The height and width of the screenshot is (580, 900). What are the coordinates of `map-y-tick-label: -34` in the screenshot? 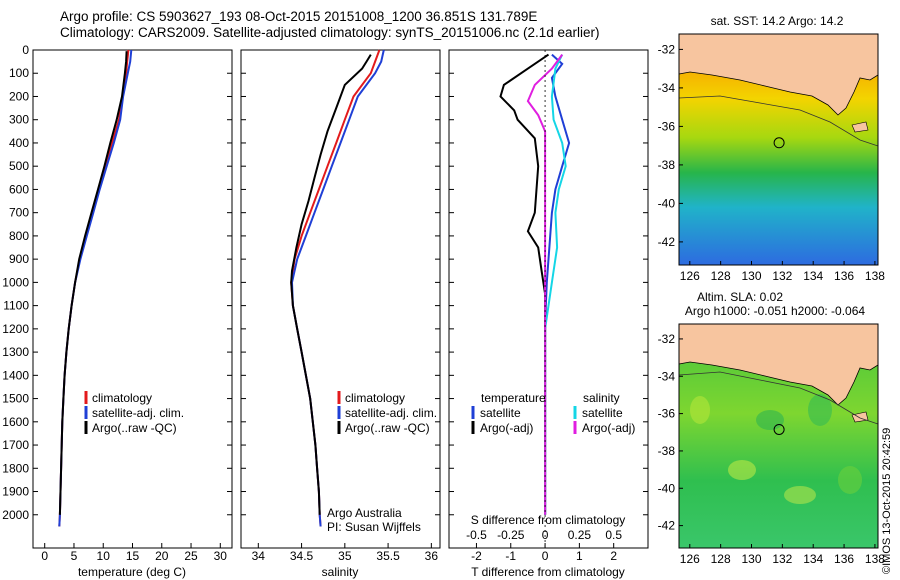 It's located at (667, 376).